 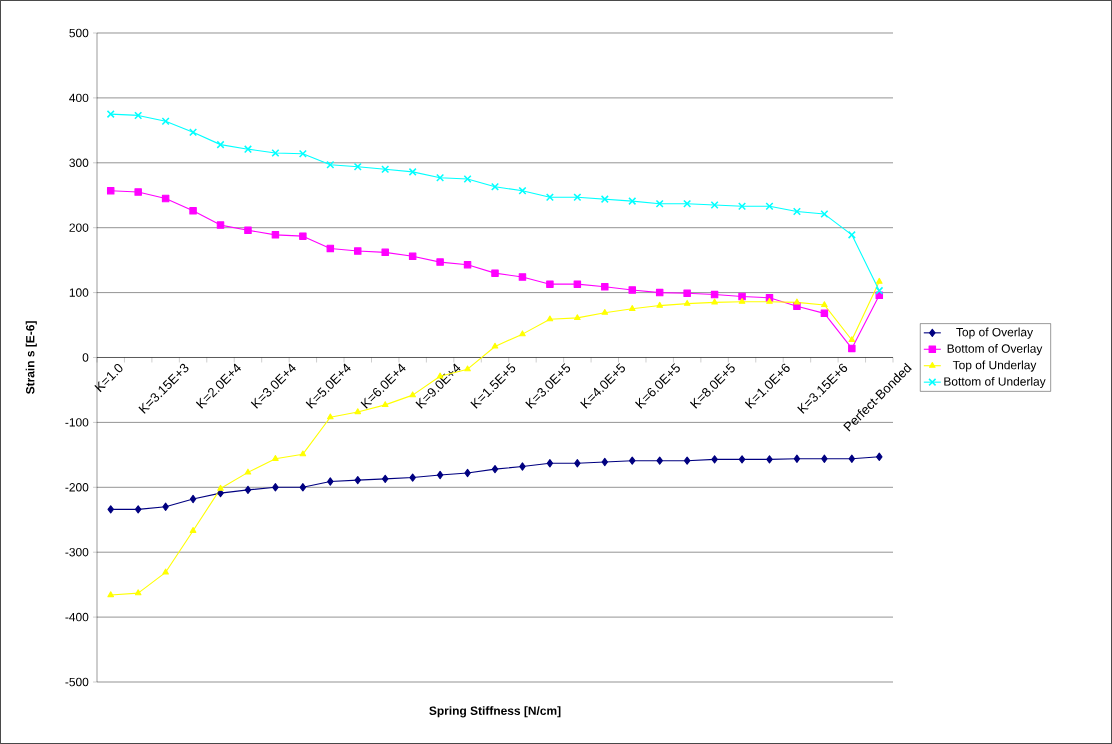 I want to click on y-tick-label: -200, so click(x=77, y=487).